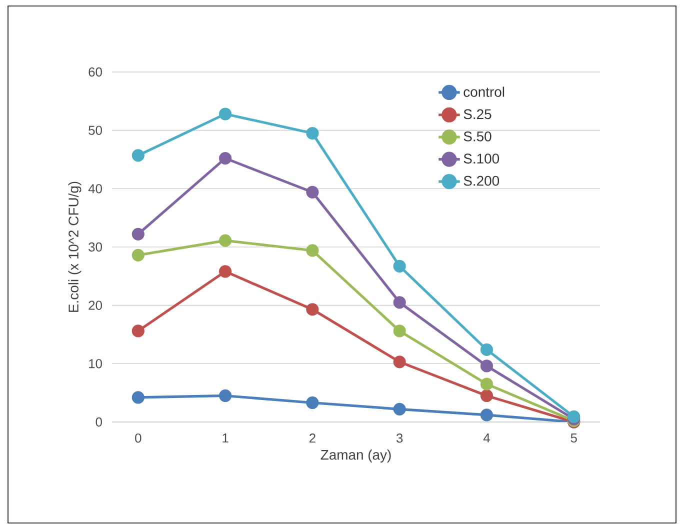 The width and height of the screenshot is (684, 531). Describe the element at coordinates (482, 181) in the screenshot. I see `legend-label: S.200` at that location.